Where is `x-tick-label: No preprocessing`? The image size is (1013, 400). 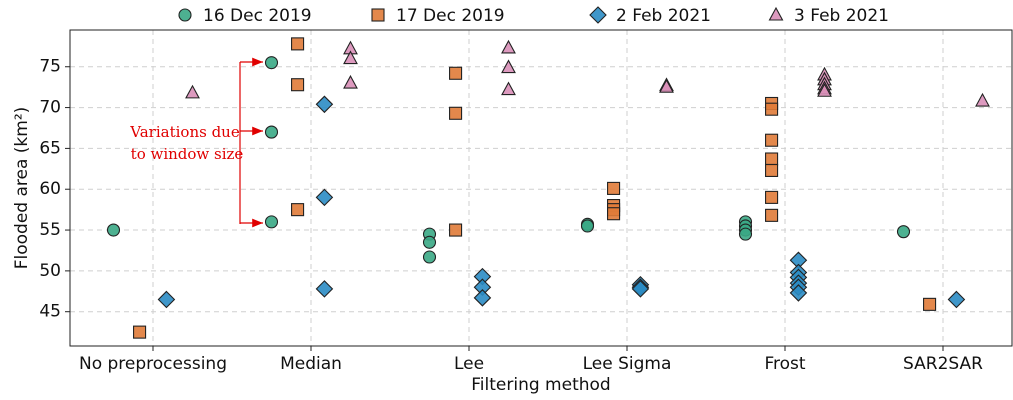 x-tick-label: No preprocessing is located at coordinates (153, 364).